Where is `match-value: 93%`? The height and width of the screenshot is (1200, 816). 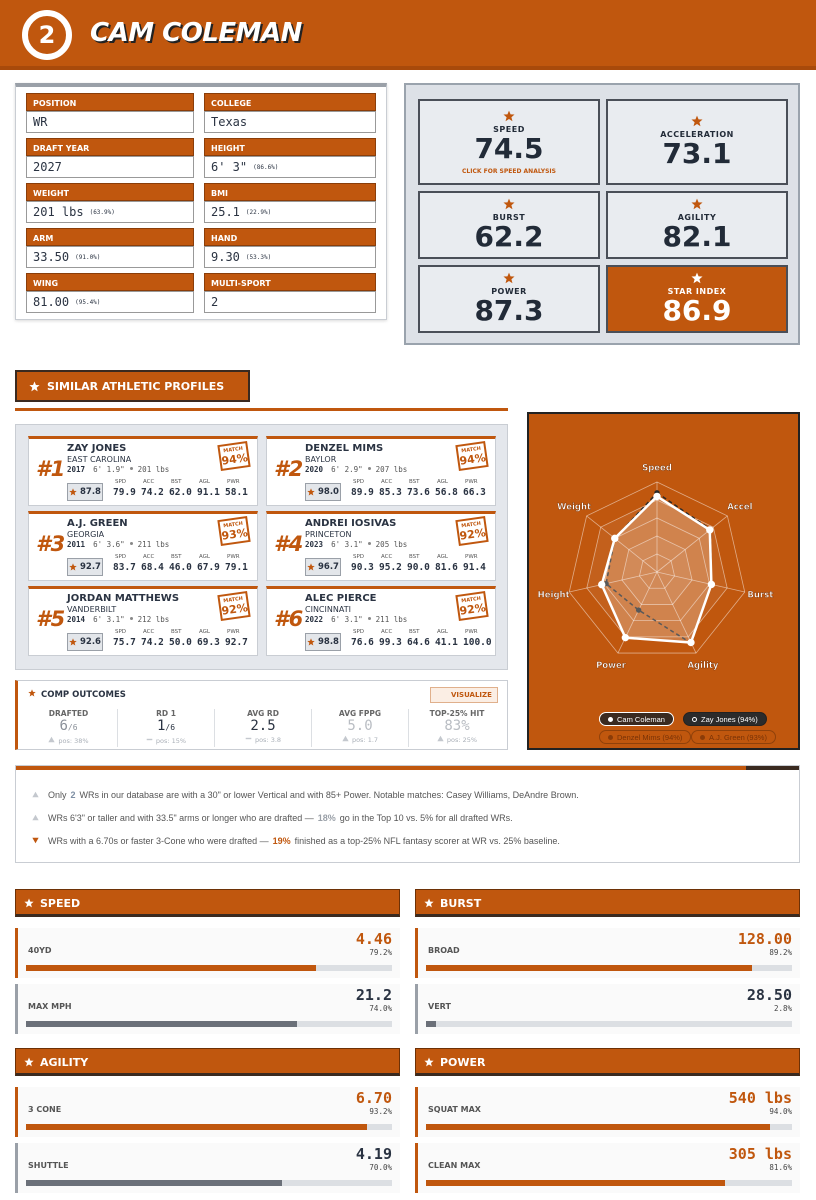
match-value: 93% is located at coordinates (234, 534).